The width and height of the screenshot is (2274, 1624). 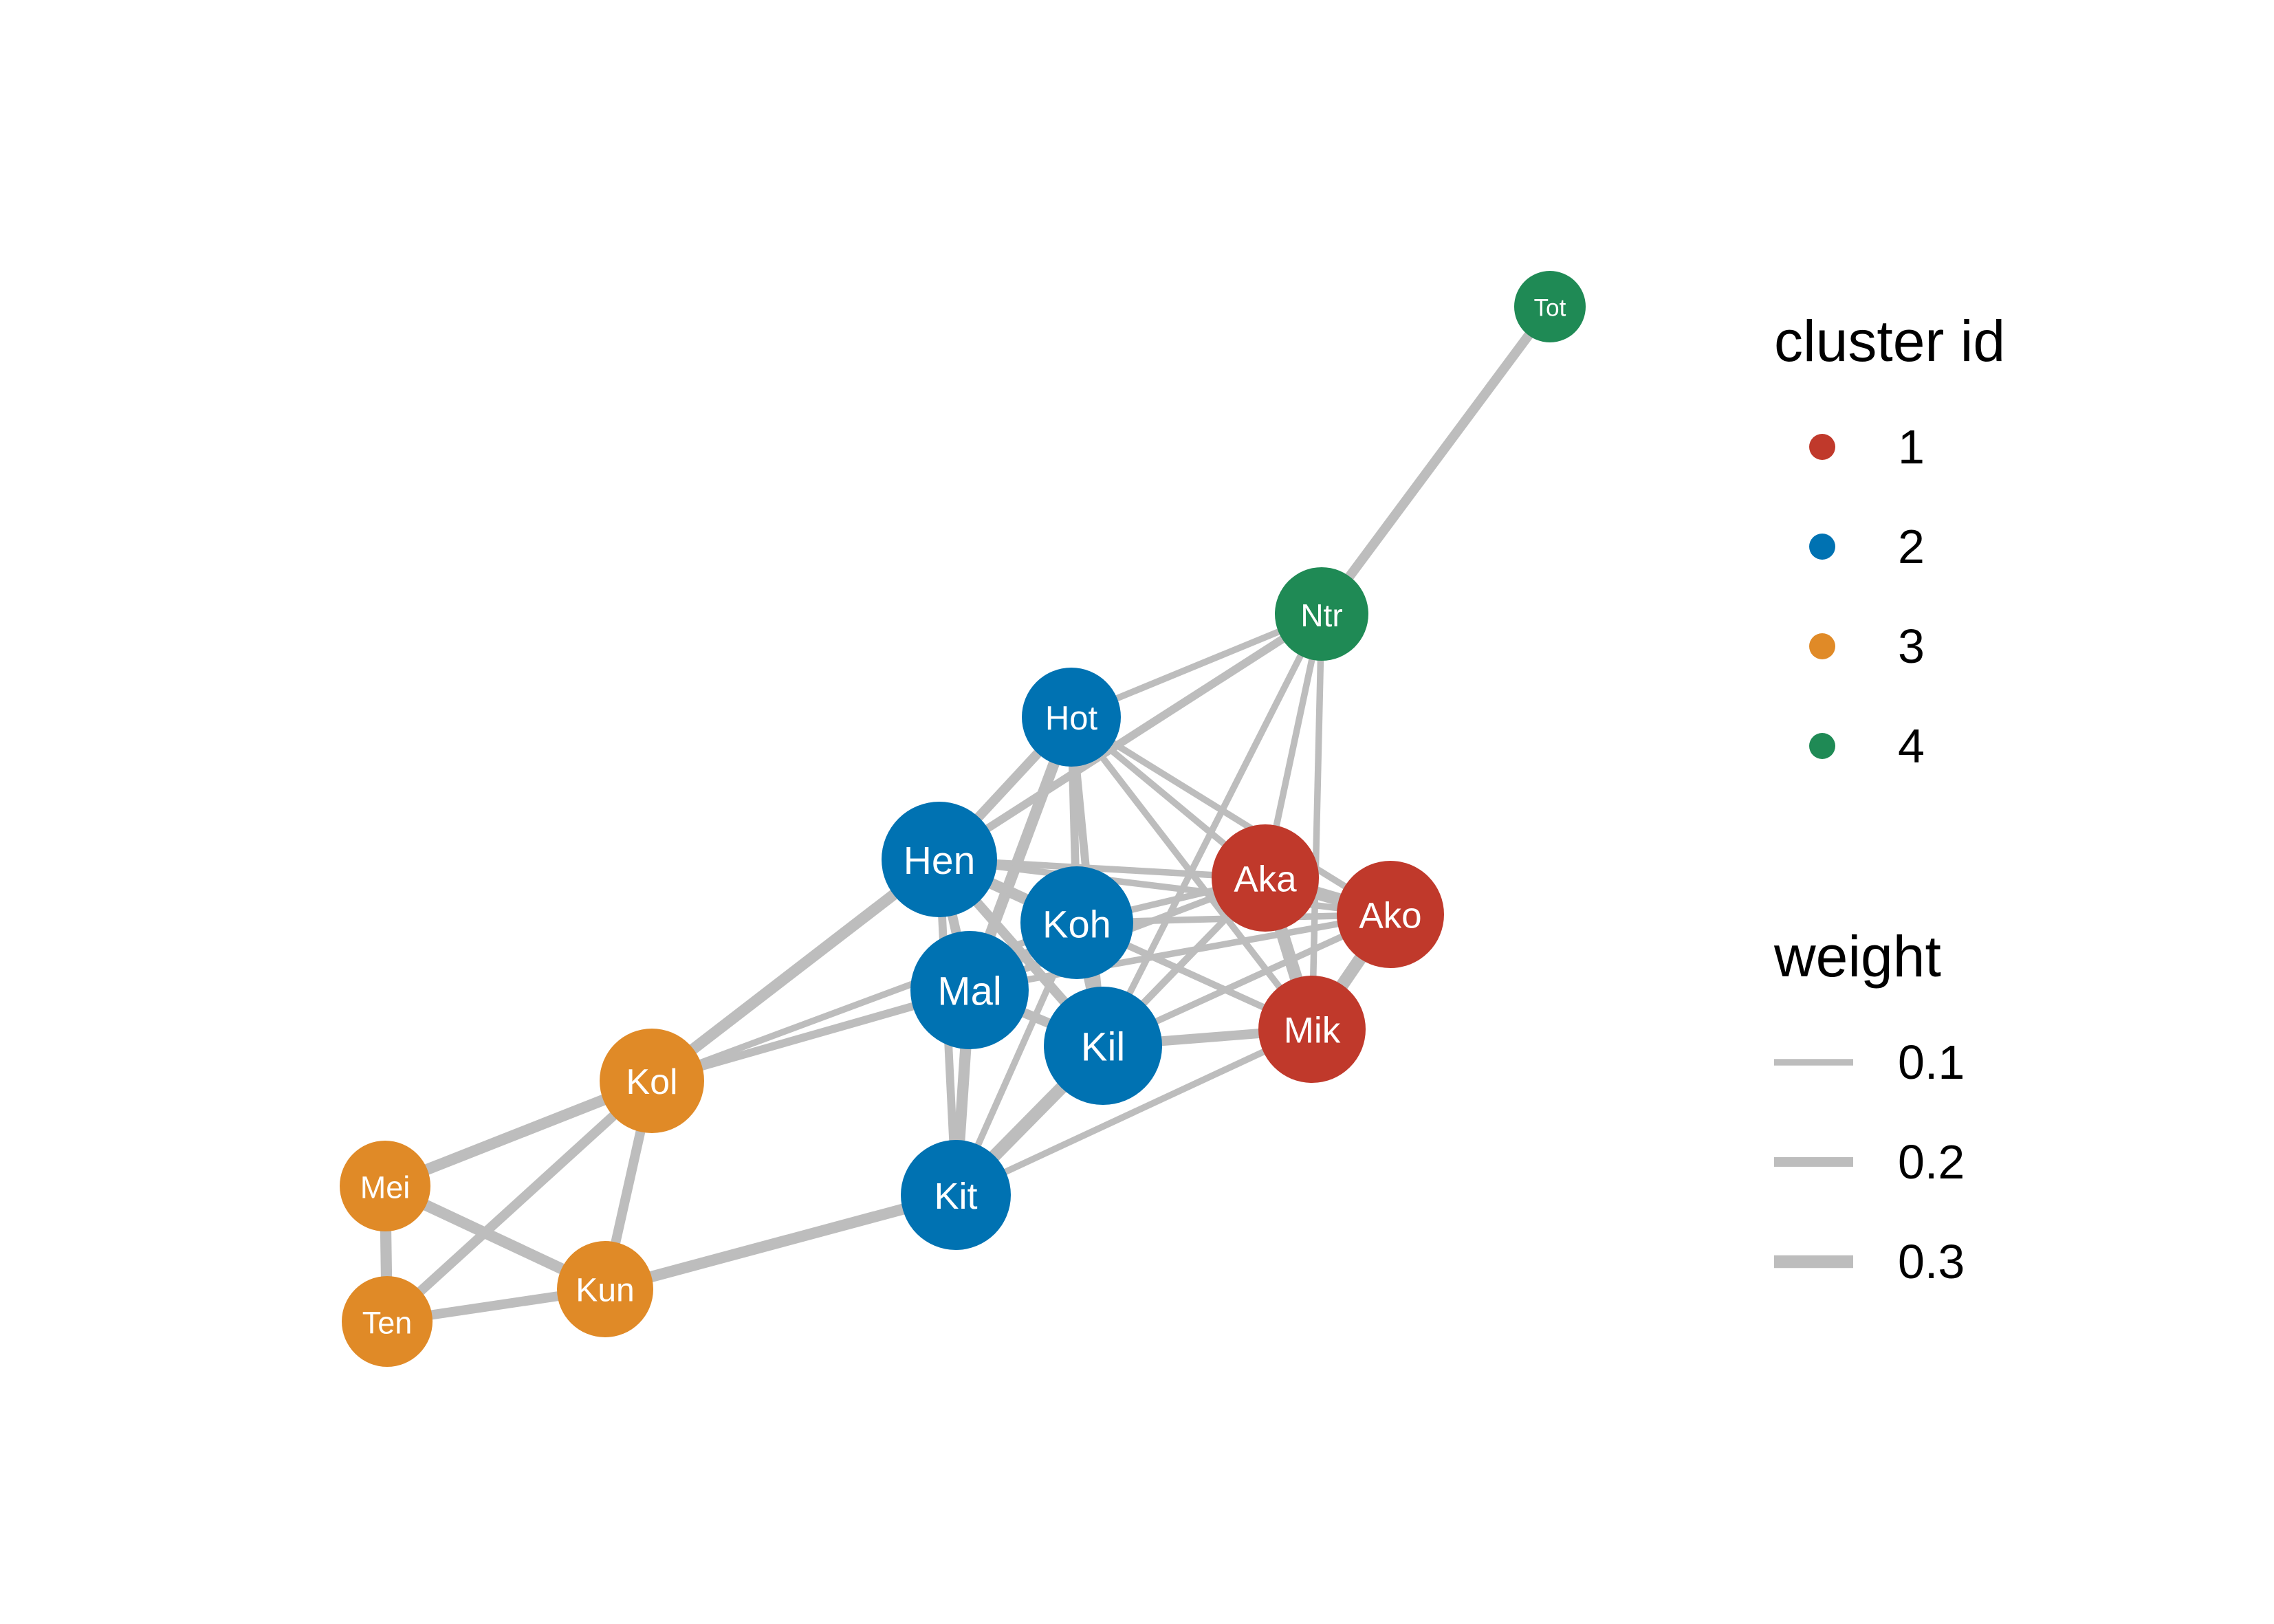 I want to click on edge-hen-kol, so click(x=795, y=970).